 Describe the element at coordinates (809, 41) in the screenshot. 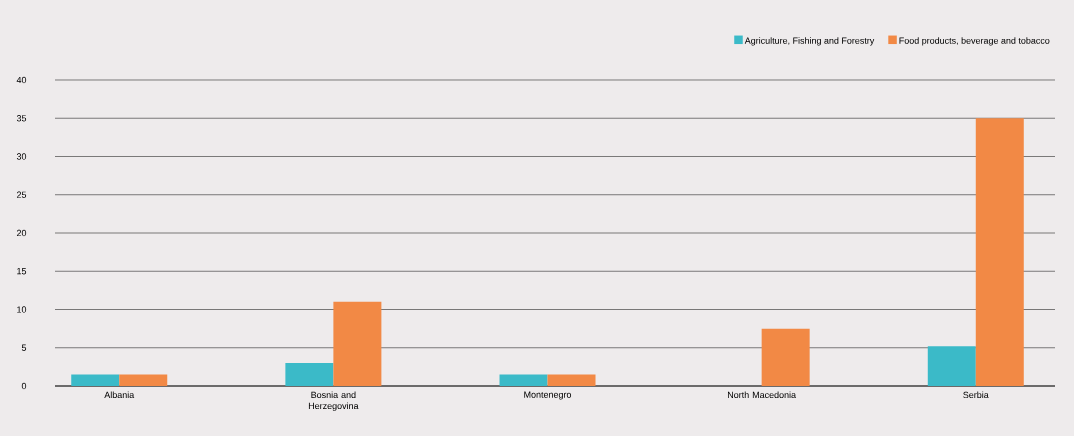

I see `legend-label: Agriculture, Fishing and Forestry` at that location.